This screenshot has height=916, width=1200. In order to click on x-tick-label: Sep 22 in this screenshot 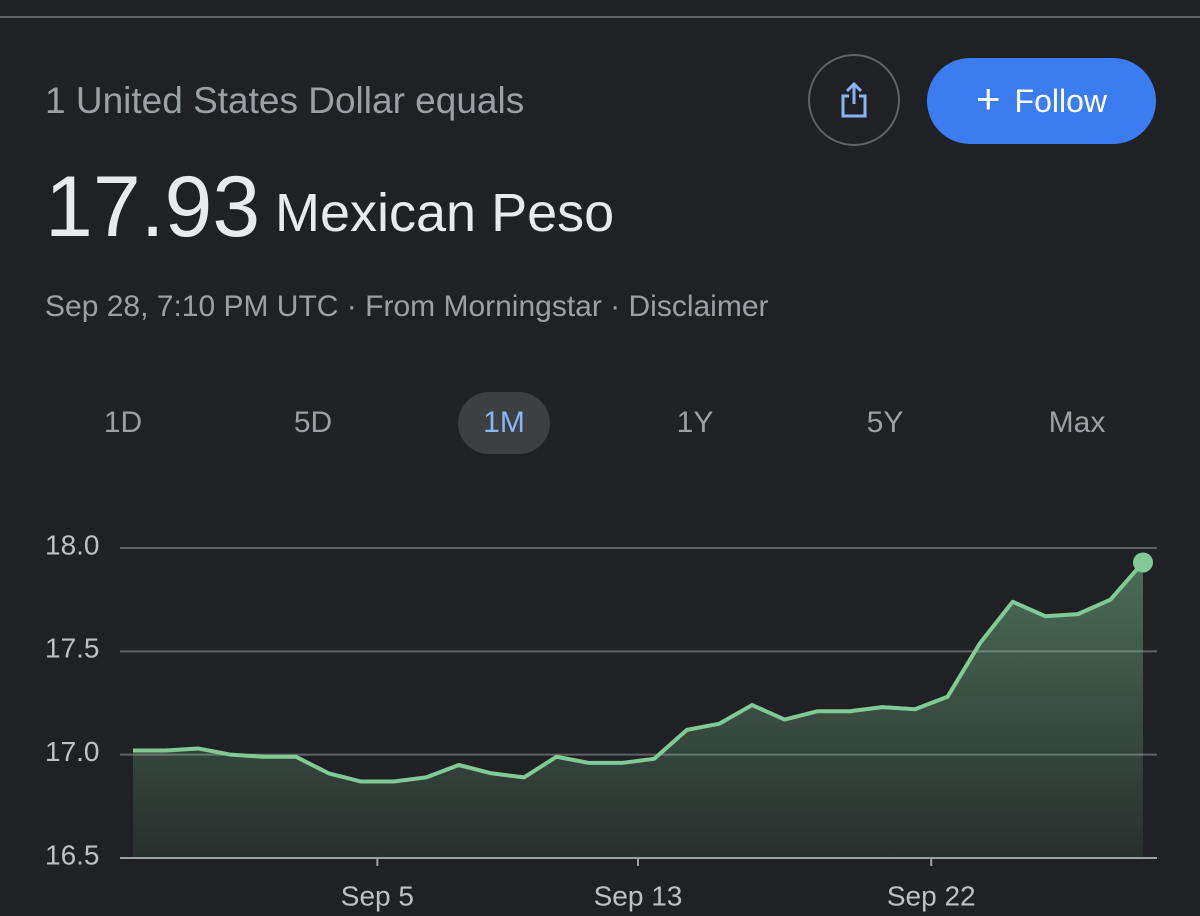, I will do `click(931, 895)`.